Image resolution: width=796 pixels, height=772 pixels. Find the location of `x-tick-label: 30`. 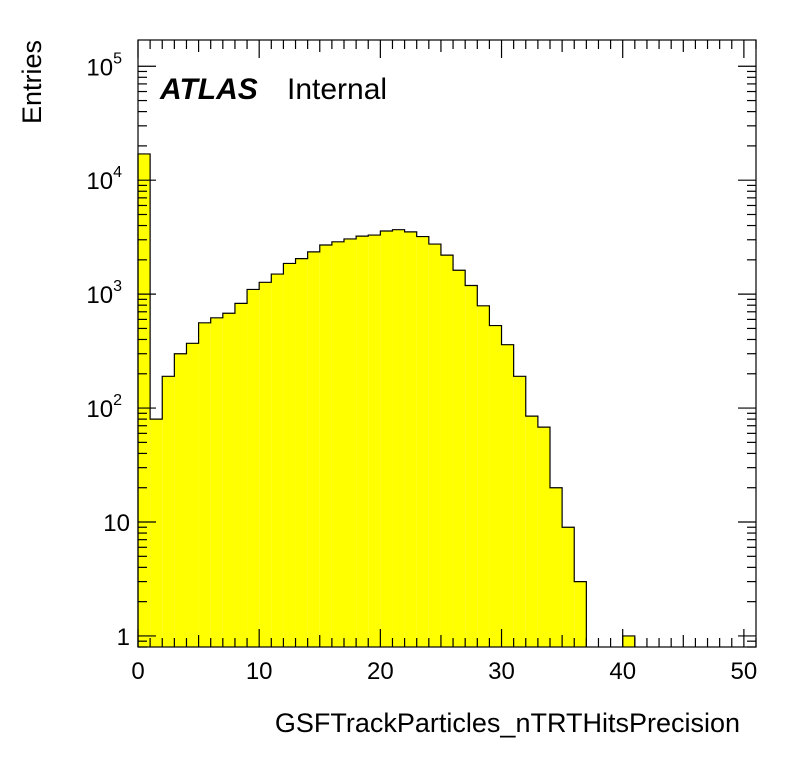

x-tick-label: 30 is located at coordinates (501, 671).